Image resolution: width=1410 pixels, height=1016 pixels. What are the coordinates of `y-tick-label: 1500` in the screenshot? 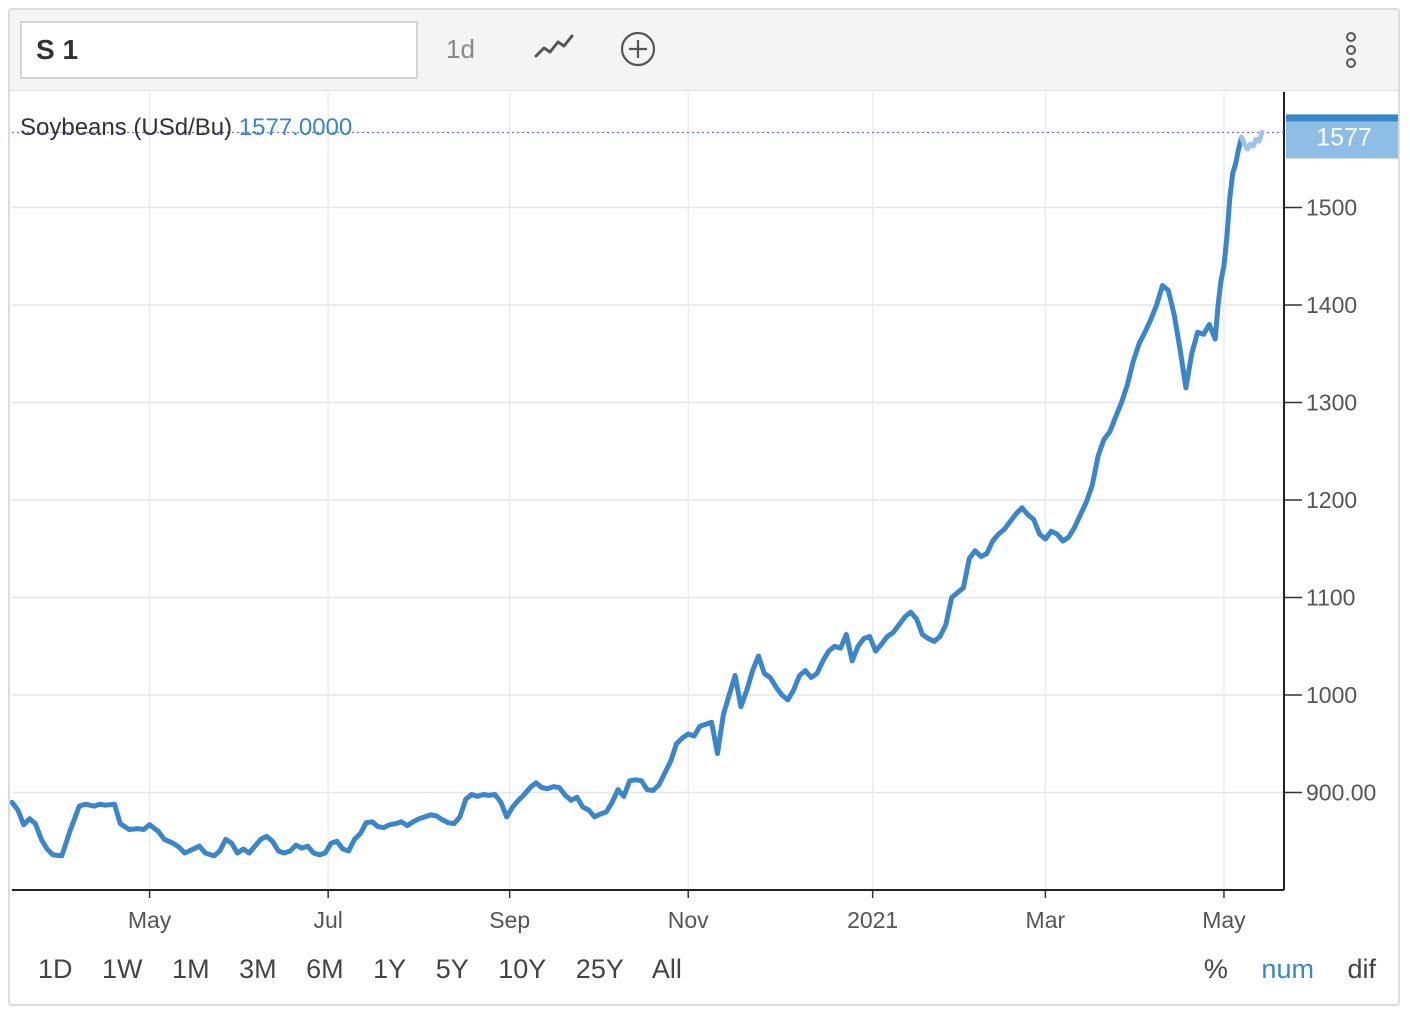 It's located at (1331, 208).